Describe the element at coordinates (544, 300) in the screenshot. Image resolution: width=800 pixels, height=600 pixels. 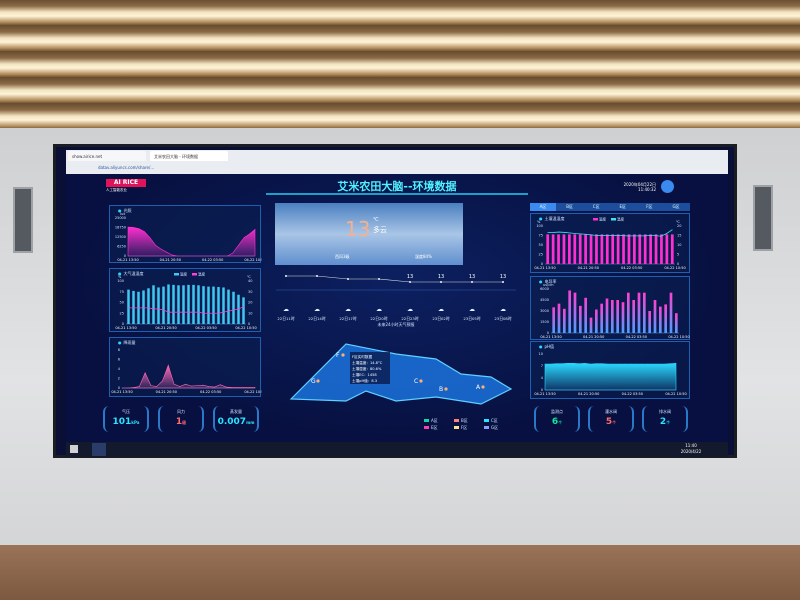
I see `y-tick-label: 4500` at that location.